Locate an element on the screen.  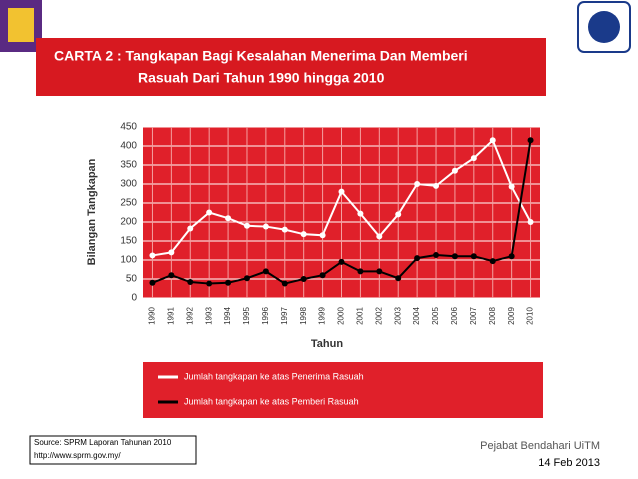
y-tick-label: 350 is located at coordinates (128, 165).